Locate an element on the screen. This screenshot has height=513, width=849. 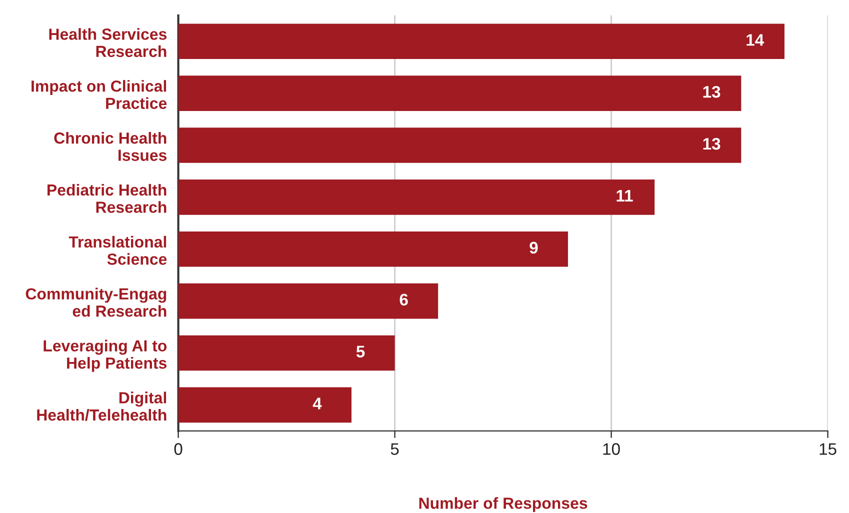
x-tick-label: 0 is located at coordinates (178, 449).